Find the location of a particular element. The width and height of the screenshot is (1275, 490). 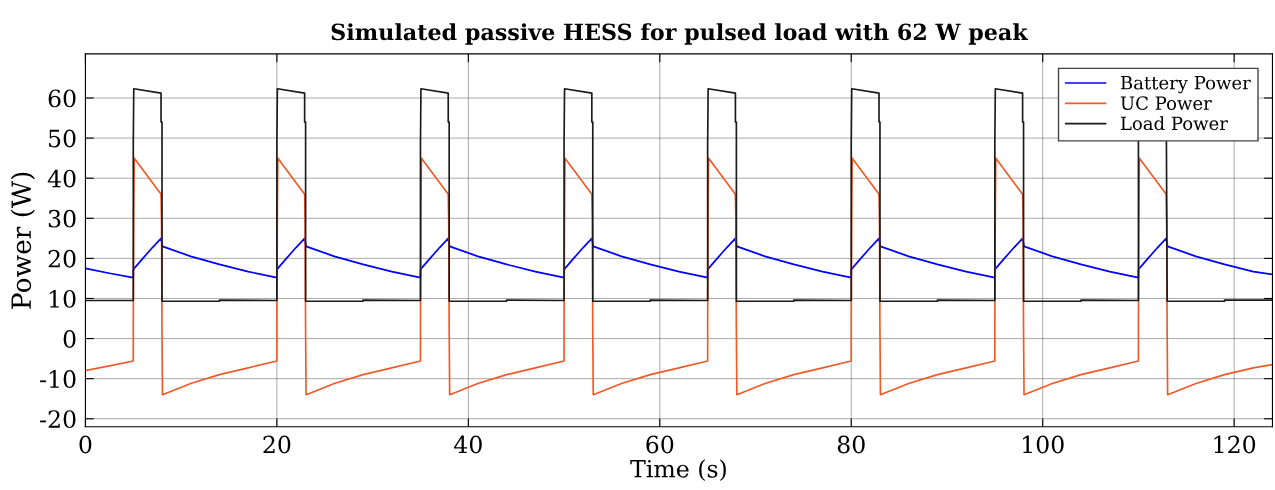

y-tick-label: -20 is located at coordinates (58, 419).